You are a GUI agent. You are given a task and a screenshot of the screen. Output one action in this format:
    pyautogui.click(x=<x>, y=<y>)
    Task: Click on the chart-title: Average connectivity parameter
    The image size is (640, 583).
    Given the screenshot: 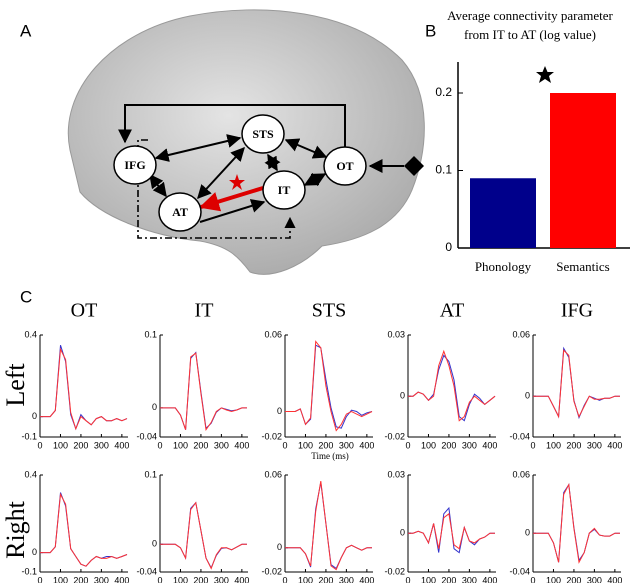 What is the action you would take?
    pyautogui.click(x=530, y=15)
    